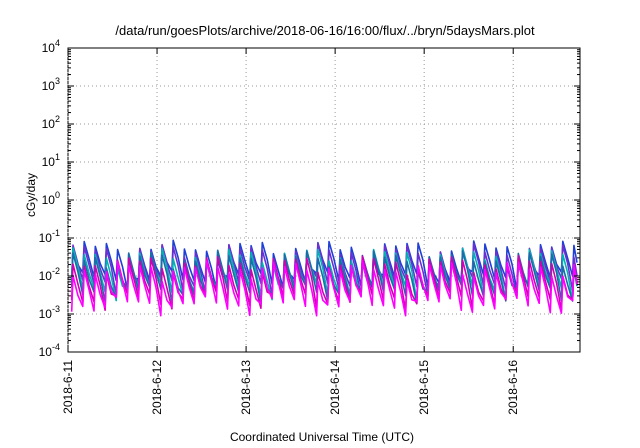 The image size is (640, 448). I want to click on y-tick-label: 10³, so click(51, 84).